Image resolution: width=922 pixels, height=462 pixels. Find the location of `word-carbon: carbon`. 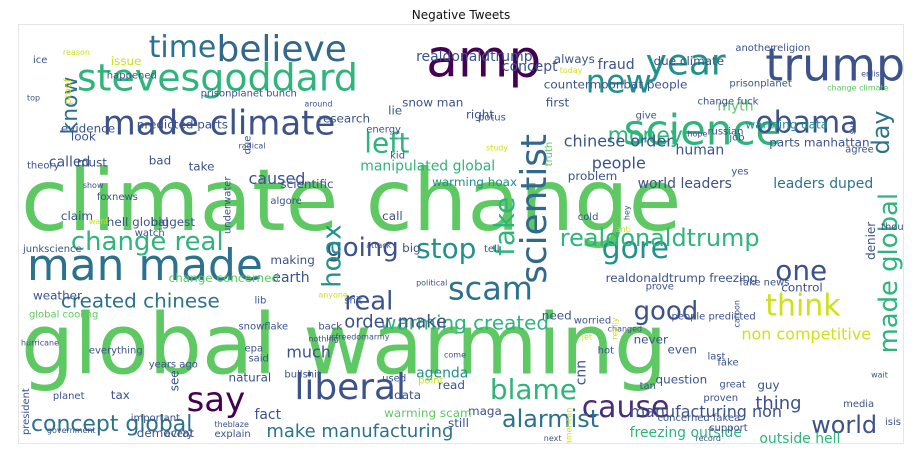

word-carbon: carbon is located at coordinates (736, 313).